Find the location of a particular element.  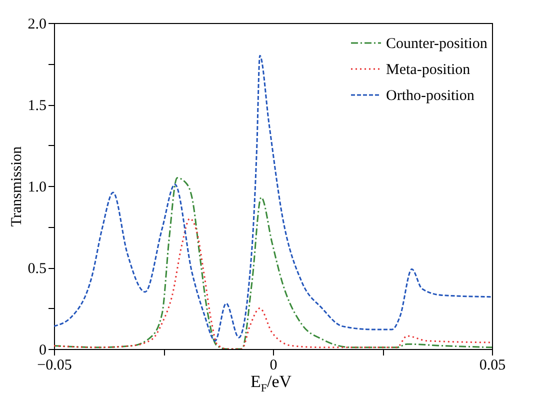

x-axis-title: E$_{F}$/eV is located at coordinates (271, 383).